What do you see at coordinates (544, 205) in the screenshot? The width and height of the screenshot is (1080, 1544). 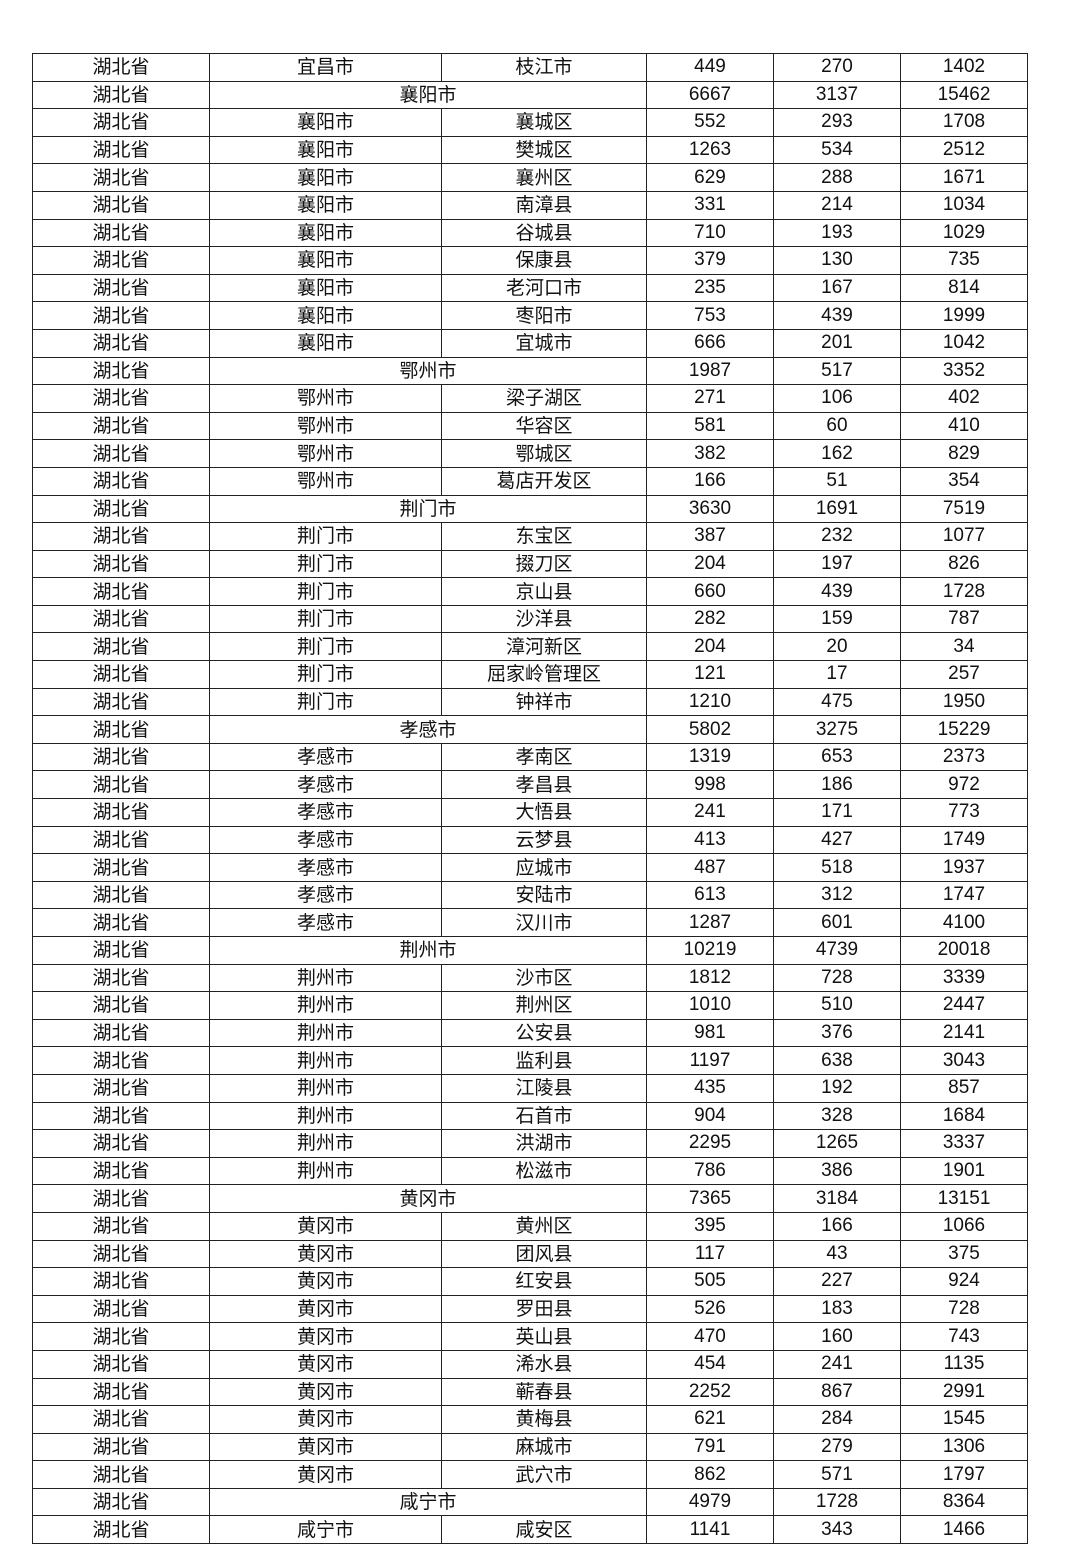 I see `district-cell: 南漳县` at bounding box center [544, 205].